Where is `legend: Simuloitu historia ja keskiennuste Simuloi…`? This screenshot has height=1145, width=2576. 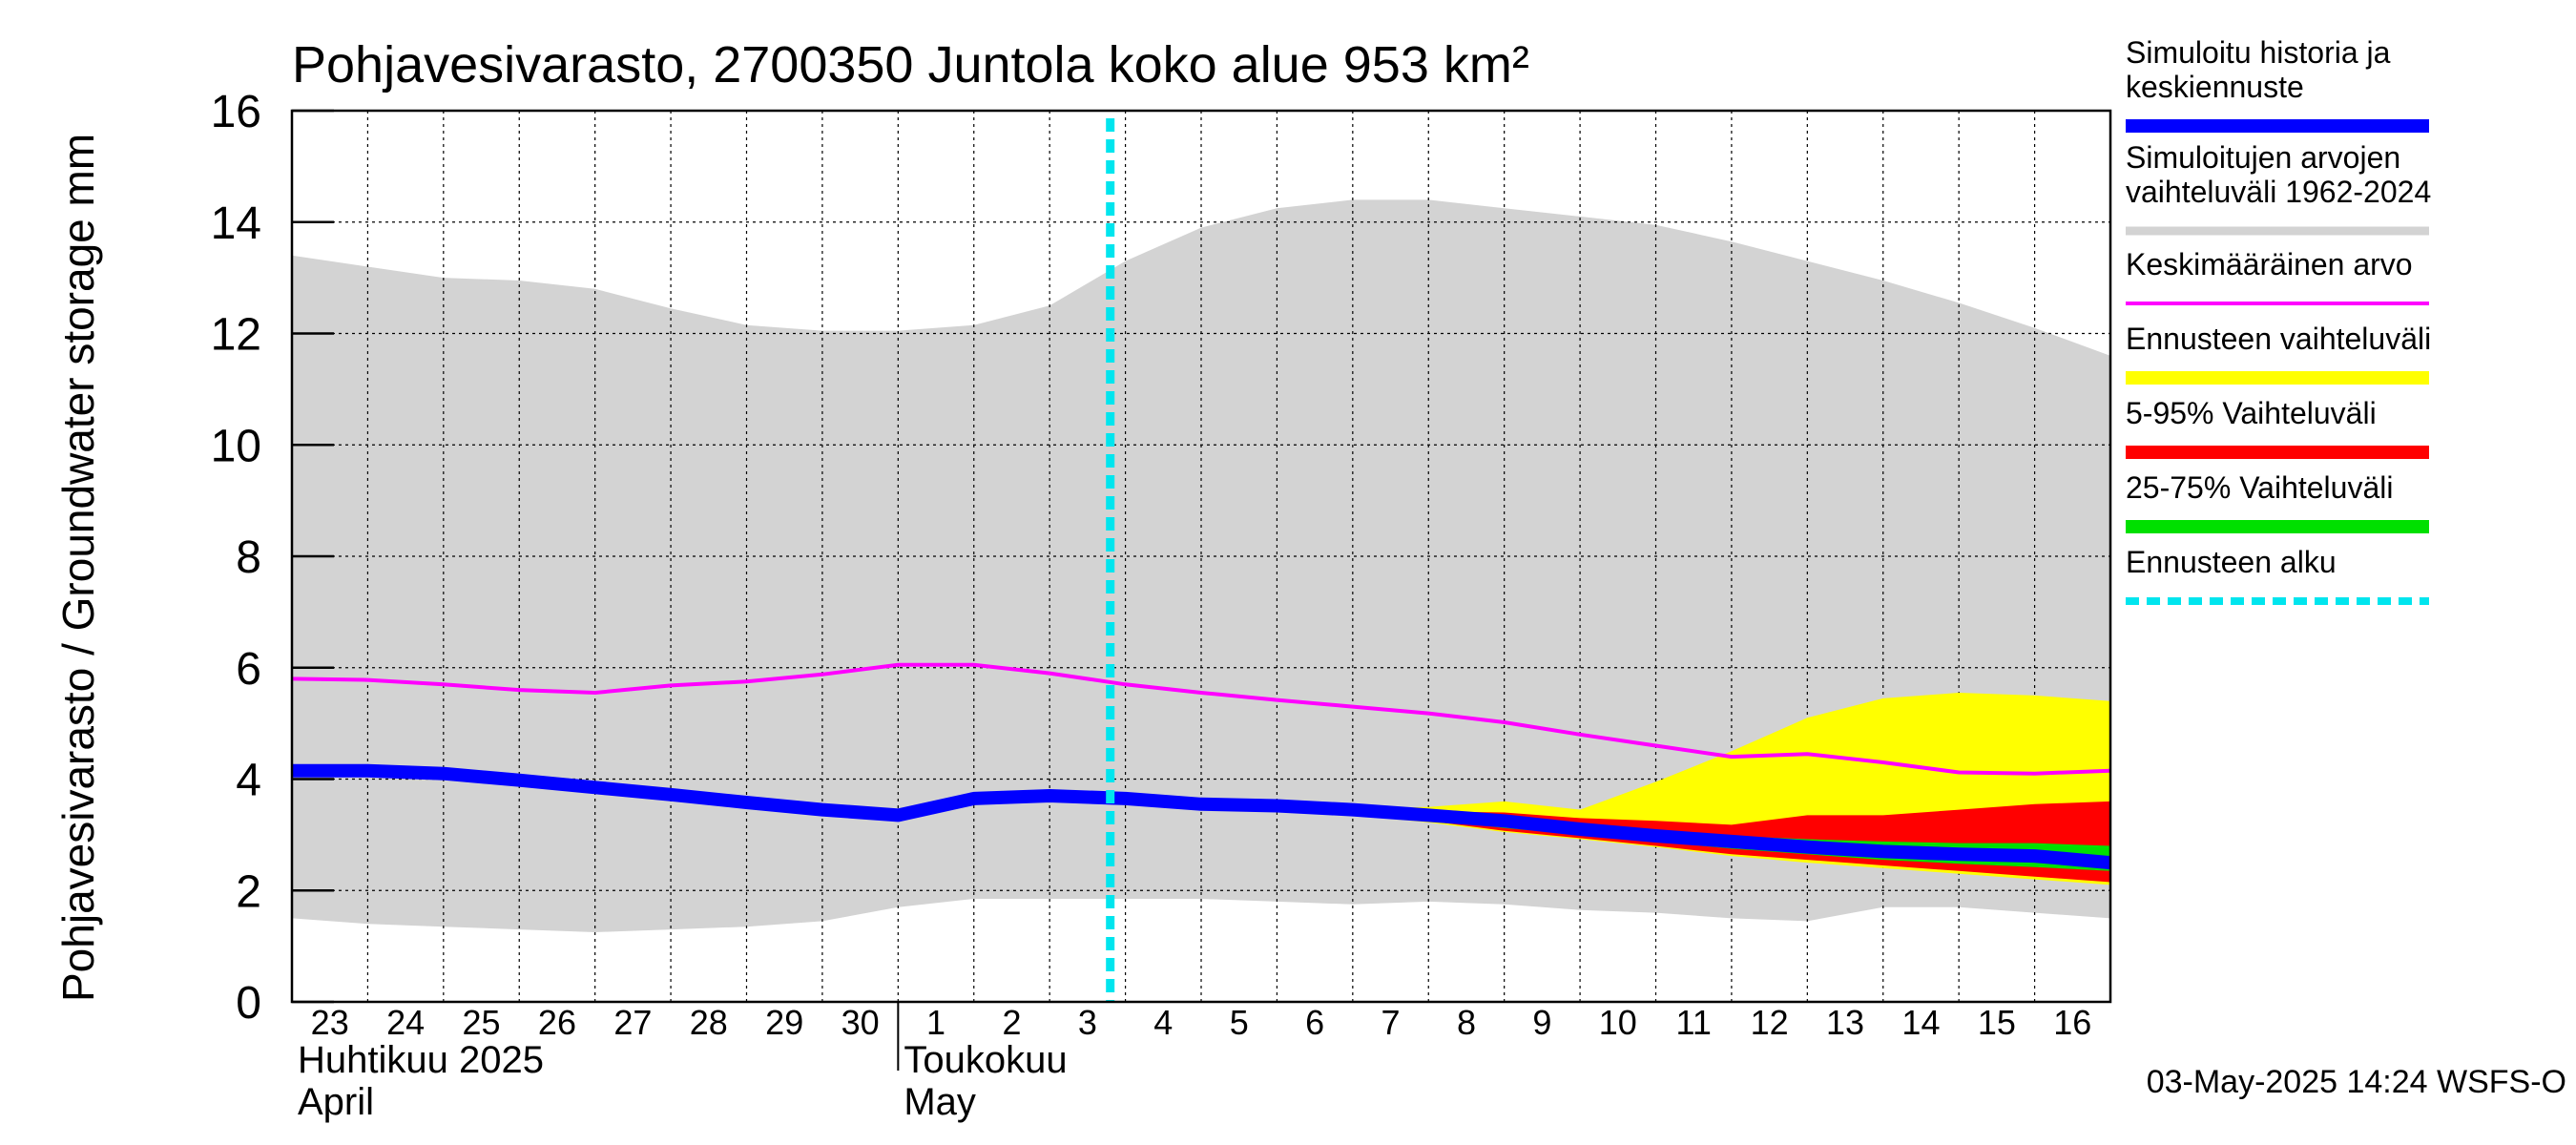
legend: Simuloitu historia ja keskiennuste Simuloi… is located at coordinates (2278, 320).